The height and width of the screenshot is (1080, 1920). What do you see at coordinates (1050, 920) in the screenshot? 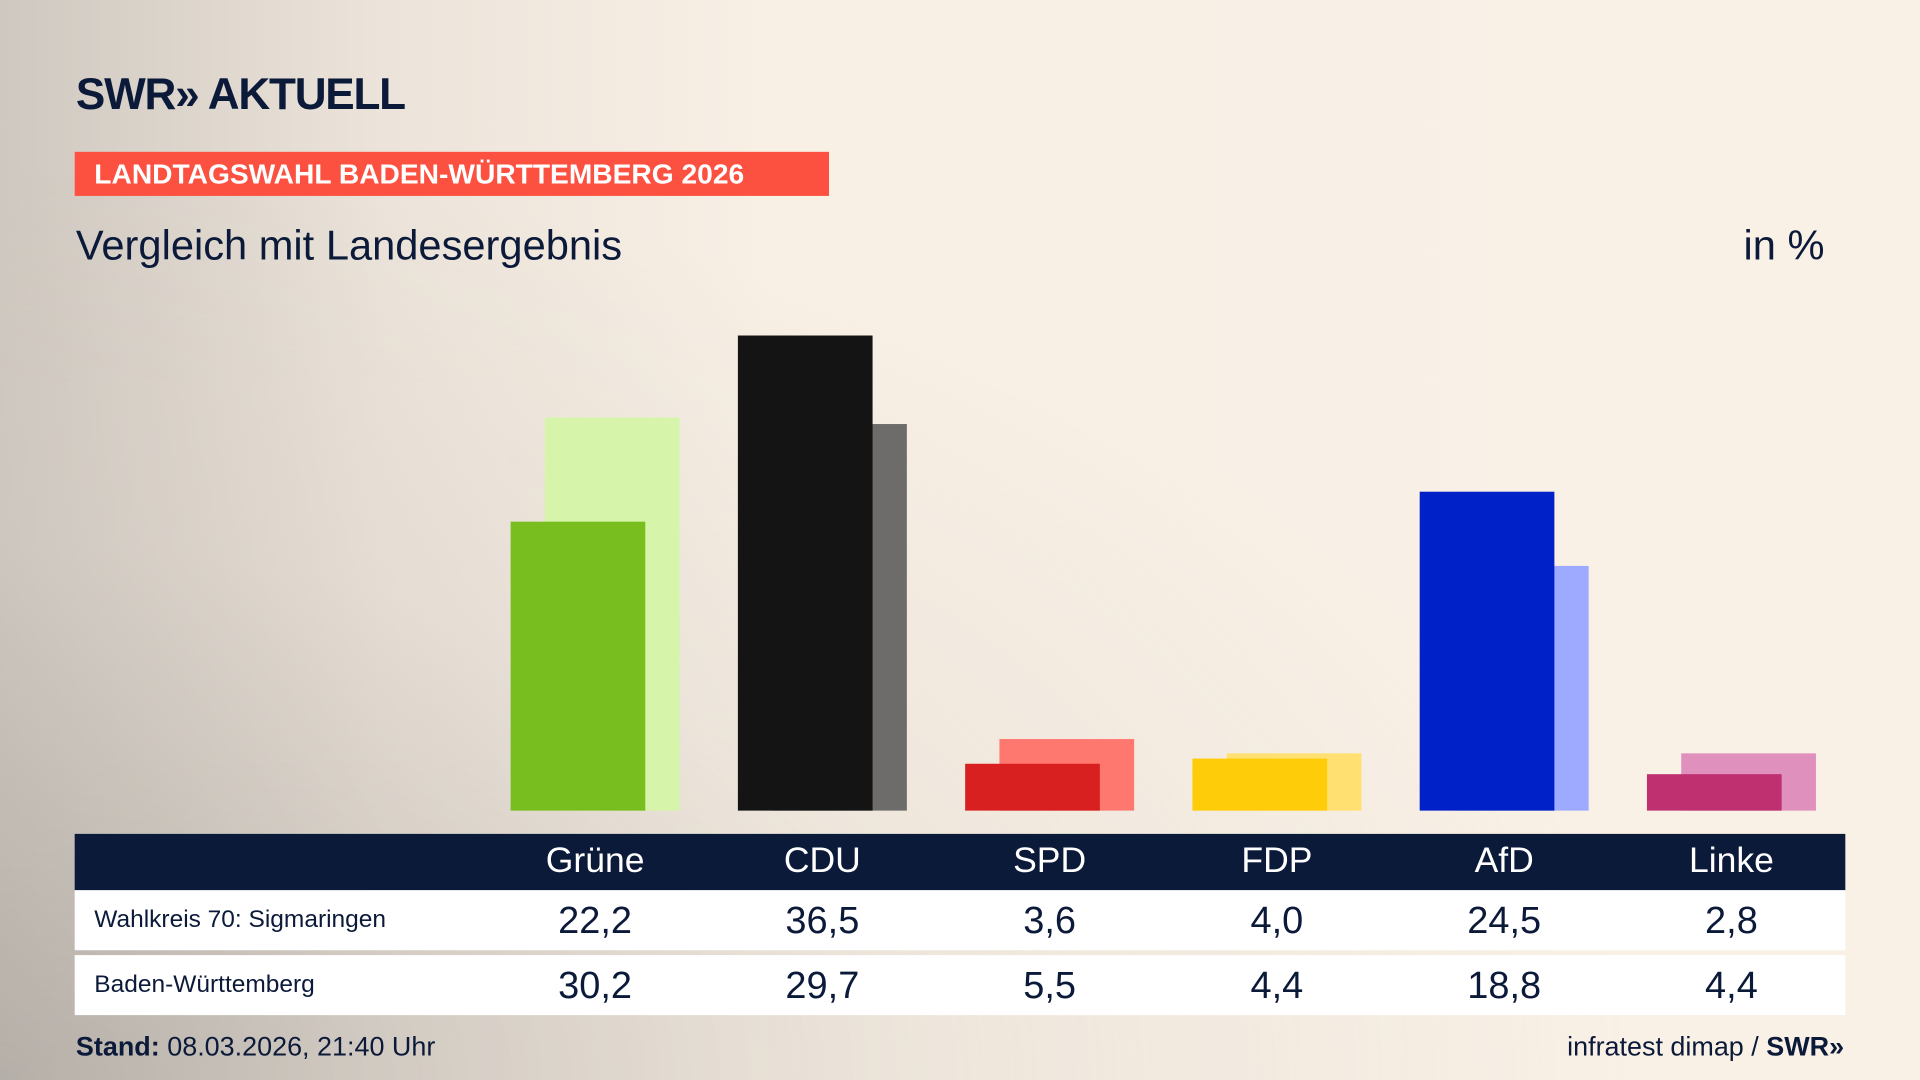
I see `value-label: 3,6` at bounding box center [1050, 920].